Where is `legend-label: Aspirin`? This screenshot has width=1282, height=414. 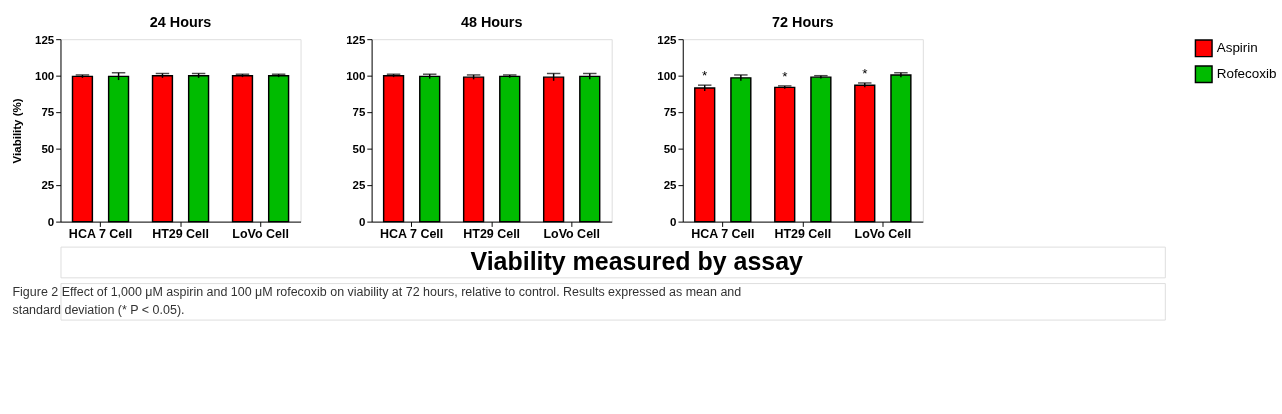 legend-label: Aspirin is located at coordinates (1237, 48).